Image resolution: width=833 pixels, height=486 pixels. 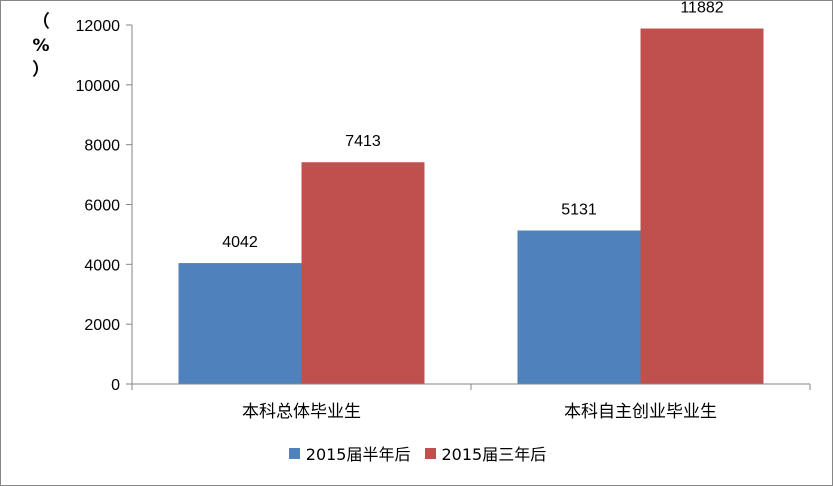 What do you see at coordinates (98, 26) in the screenshot?
I see `y-tick-label: 12000` at bounding box center [98, 26].